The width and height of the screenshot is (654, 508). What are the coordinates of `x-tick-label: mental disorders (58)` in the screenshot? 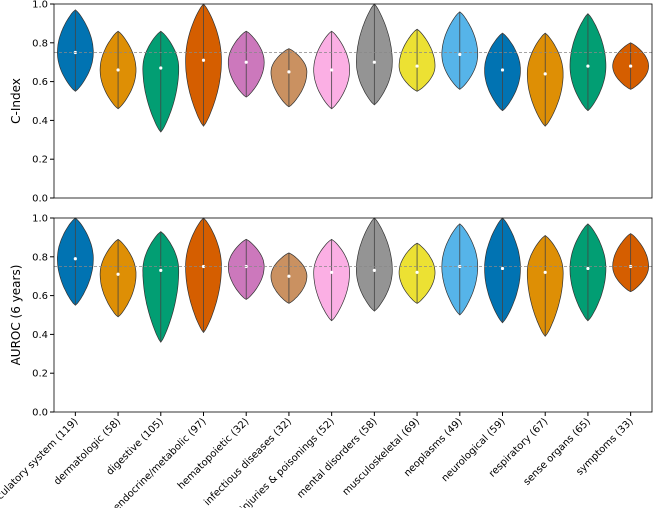 It's located at (337, 458).